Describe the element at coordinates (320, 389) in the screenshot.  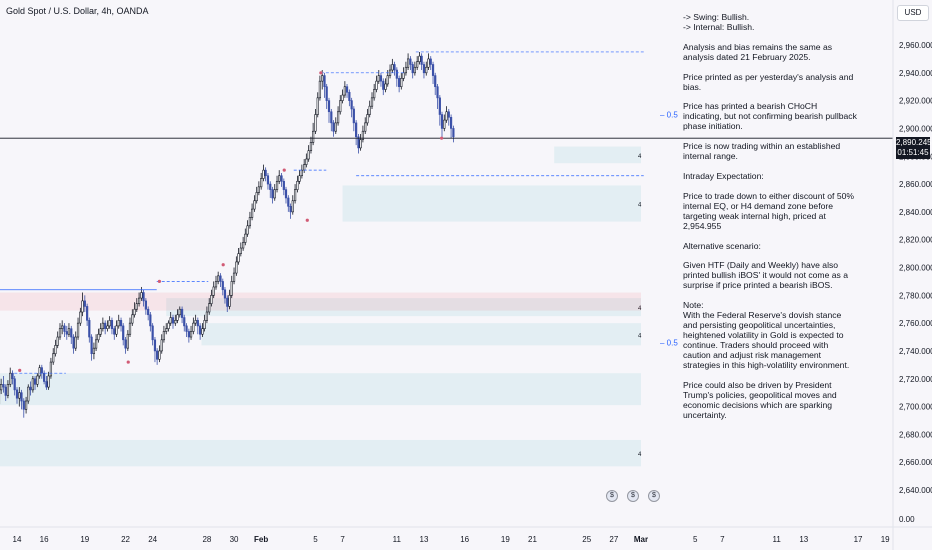
I see `demand-zone` at that location.